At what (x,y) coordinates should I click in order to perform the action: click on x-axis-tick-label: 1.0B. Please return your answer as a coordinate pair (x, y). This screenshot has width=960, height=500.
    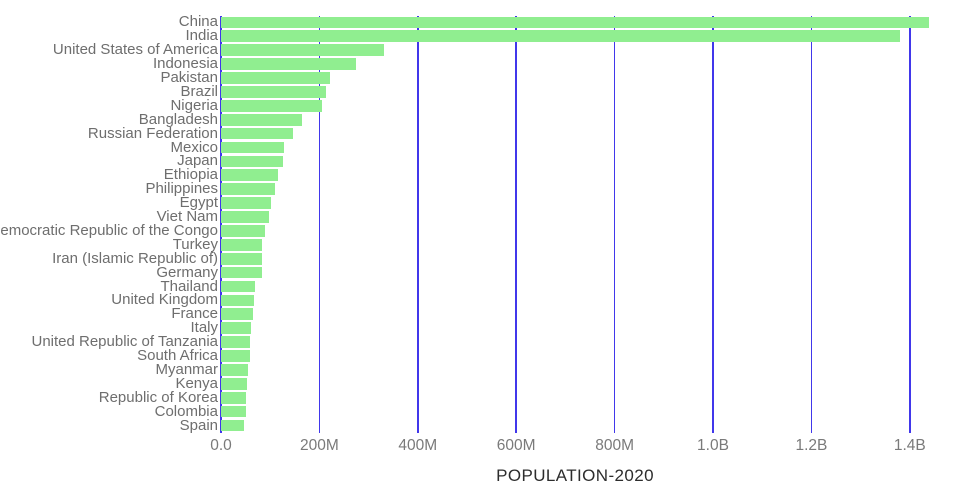
    Looking at the image, I should click on (713, 445).